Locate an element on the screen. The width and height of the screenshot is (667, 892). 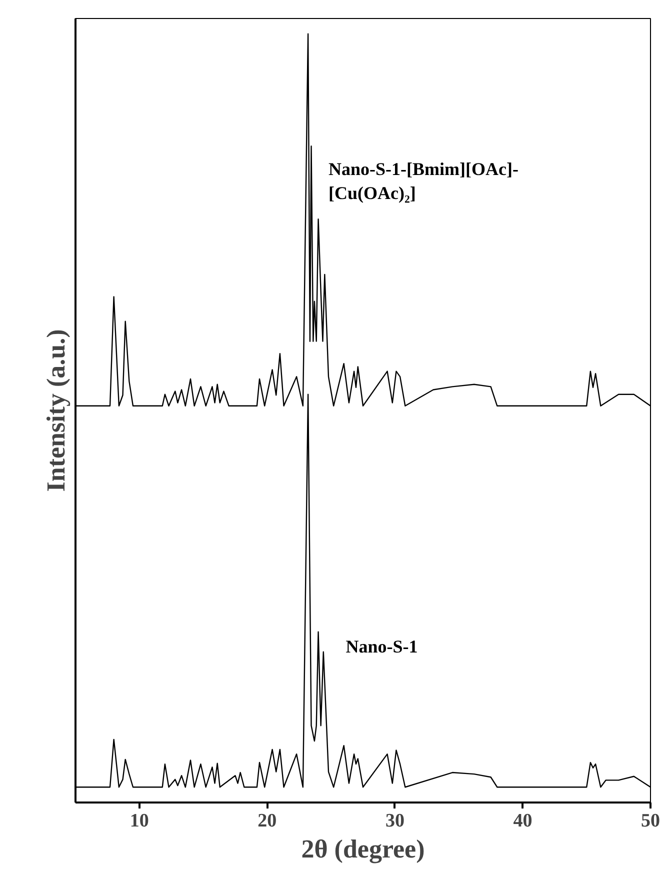
series-label: Nano-S-1 is located at coordinates (382, 646).